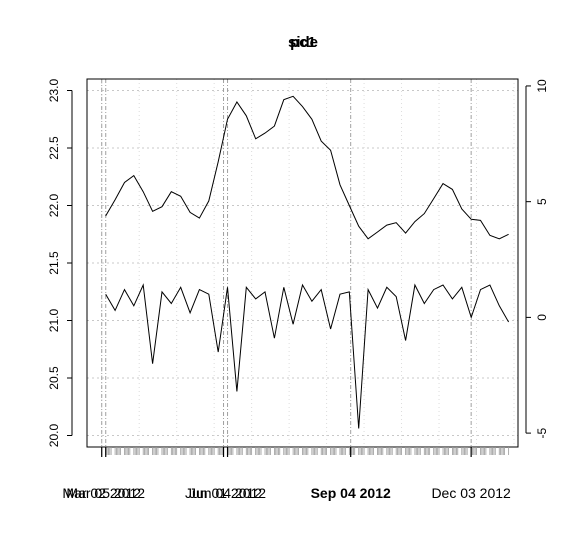 The image size is (570, 543). What do you see at coordinates (227, 493) in the screenshot?
I see `x-tick-label-3: Jun 04 2012` at bounding box center [227, 493].